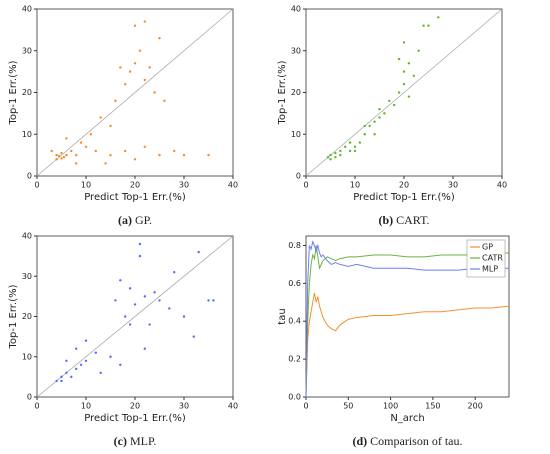 The height and width of the screenshot is (454, 550). What do you see at coordinates (135, 220) in the screenshot?
I see `caption: (a) GP.` at bounding box center [135, 220].